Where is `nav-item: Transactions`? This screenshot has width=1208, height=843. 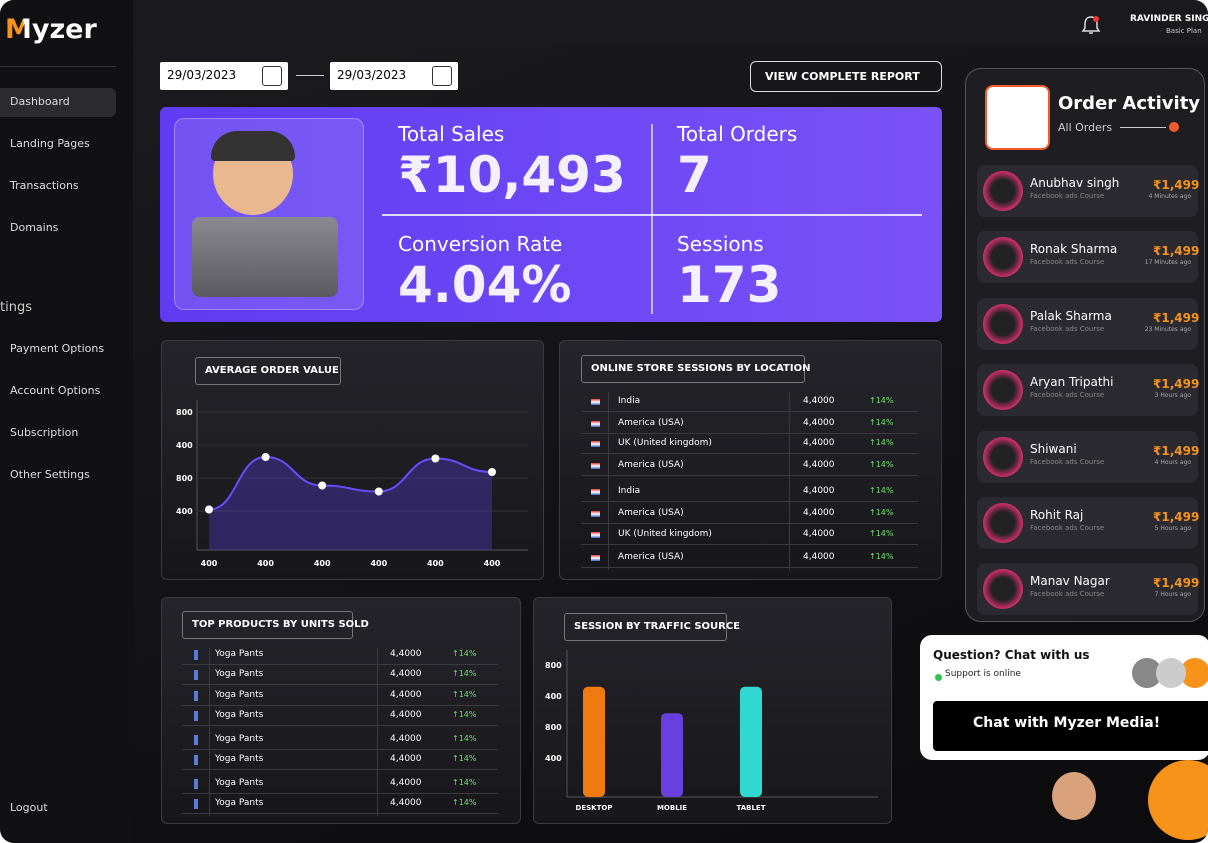
nav-item: Transactions is located at coordinates (44, 185).